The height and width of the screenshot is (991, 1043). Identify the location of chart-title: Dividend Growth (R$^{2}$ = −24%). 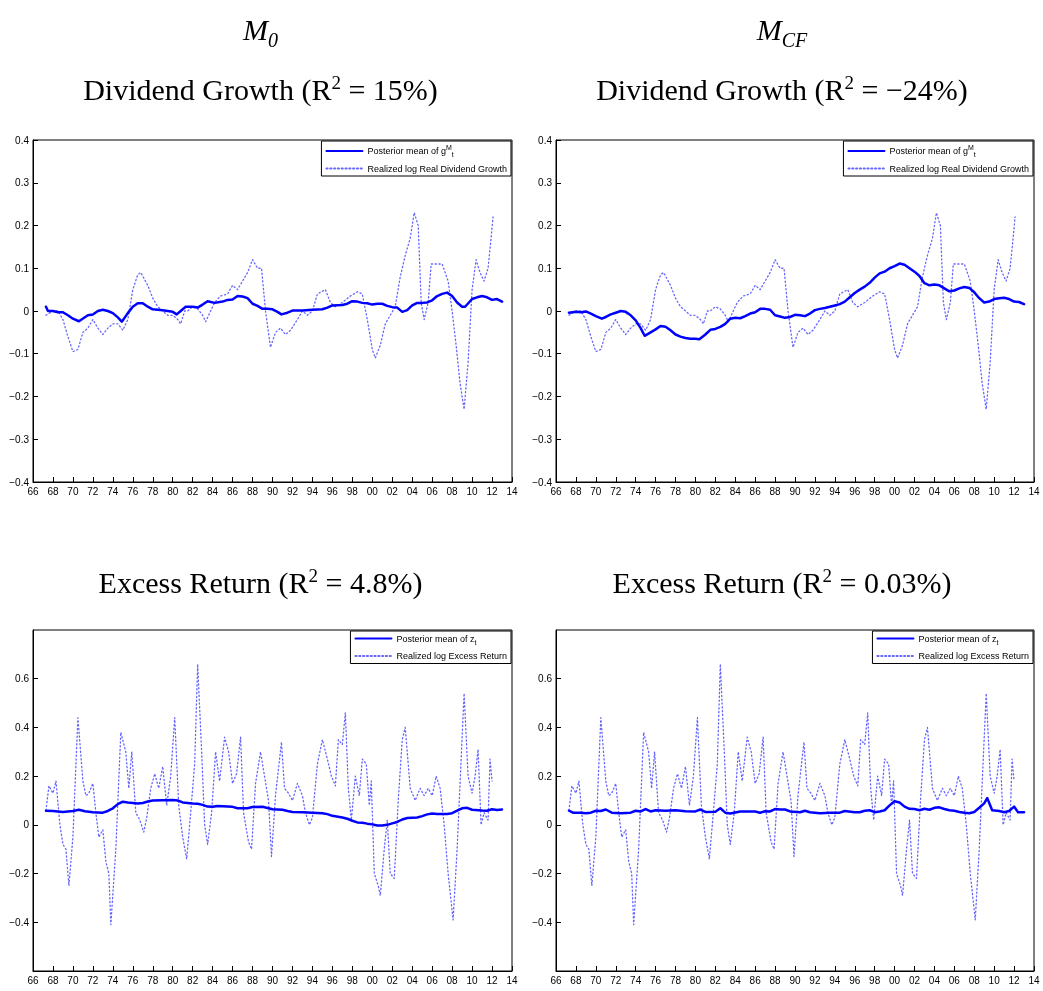
(782, 89).